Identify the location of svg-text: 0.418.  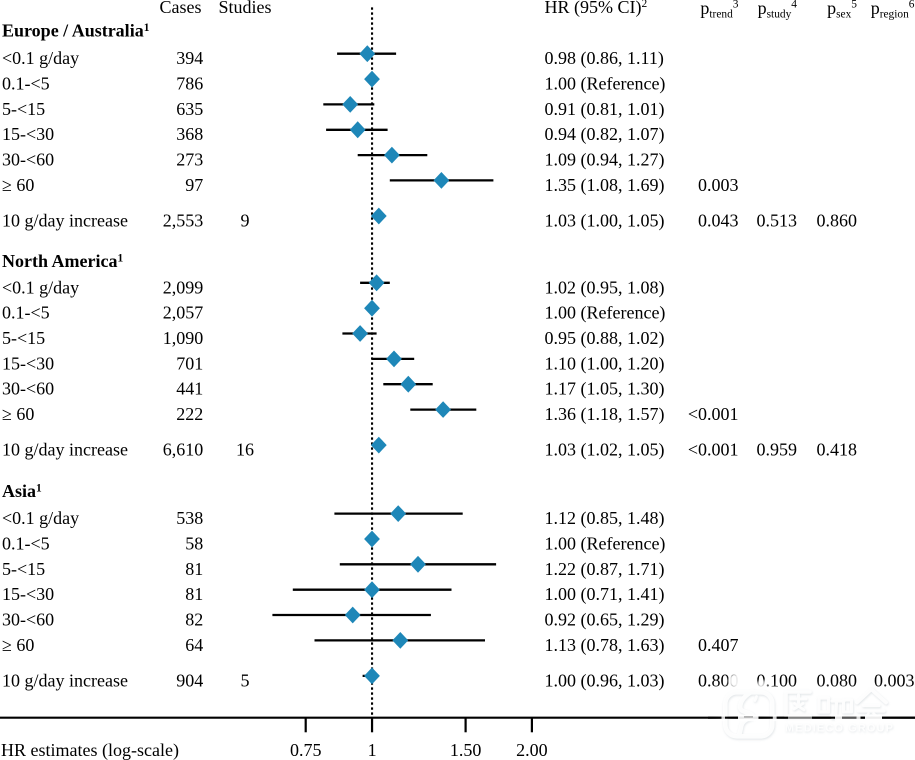
(837, 450).